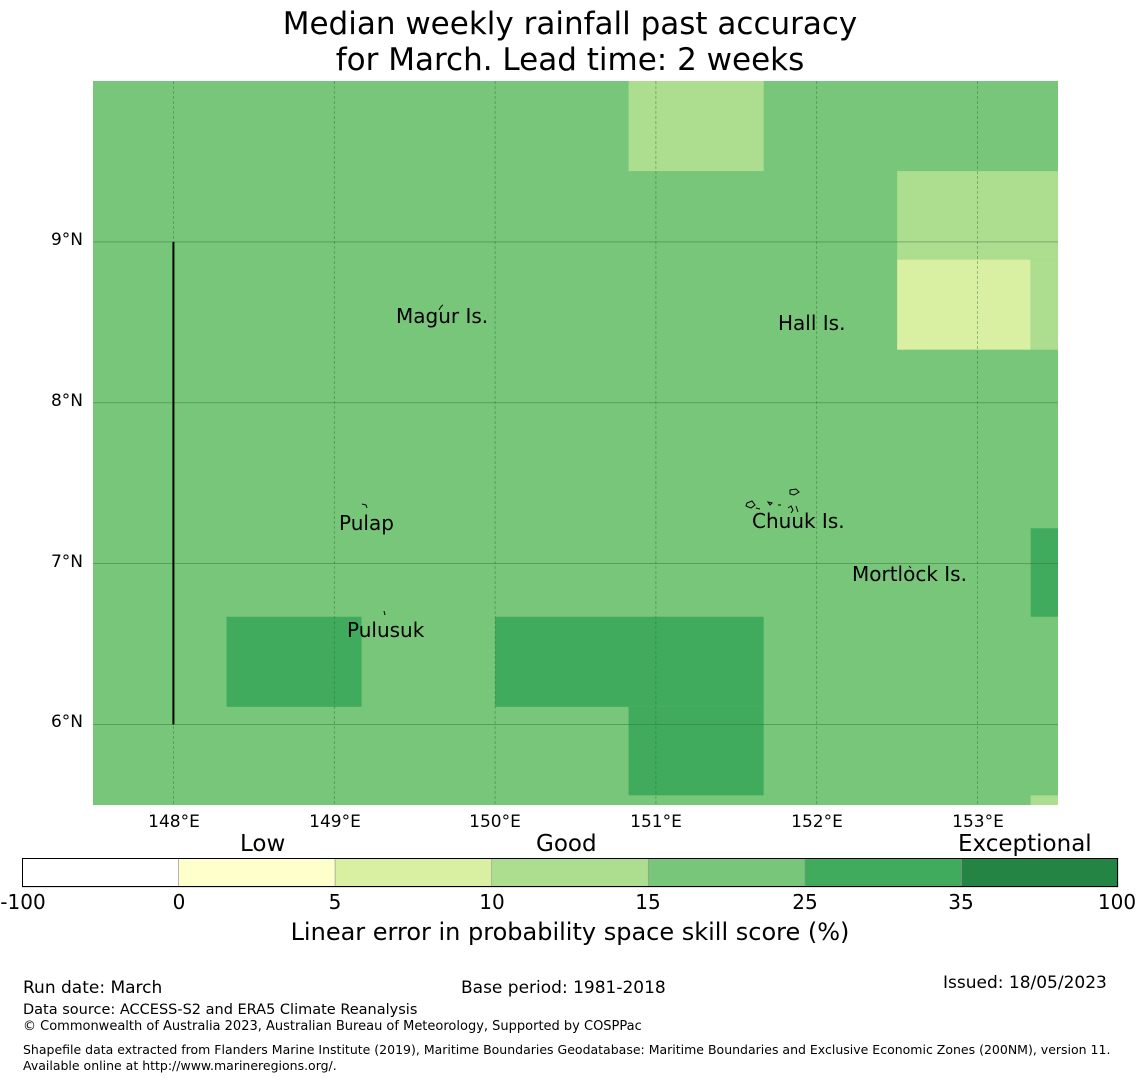 The image size is (1140, 1080). I want to click on lat-label-9: 9°N, so click(66, 240).